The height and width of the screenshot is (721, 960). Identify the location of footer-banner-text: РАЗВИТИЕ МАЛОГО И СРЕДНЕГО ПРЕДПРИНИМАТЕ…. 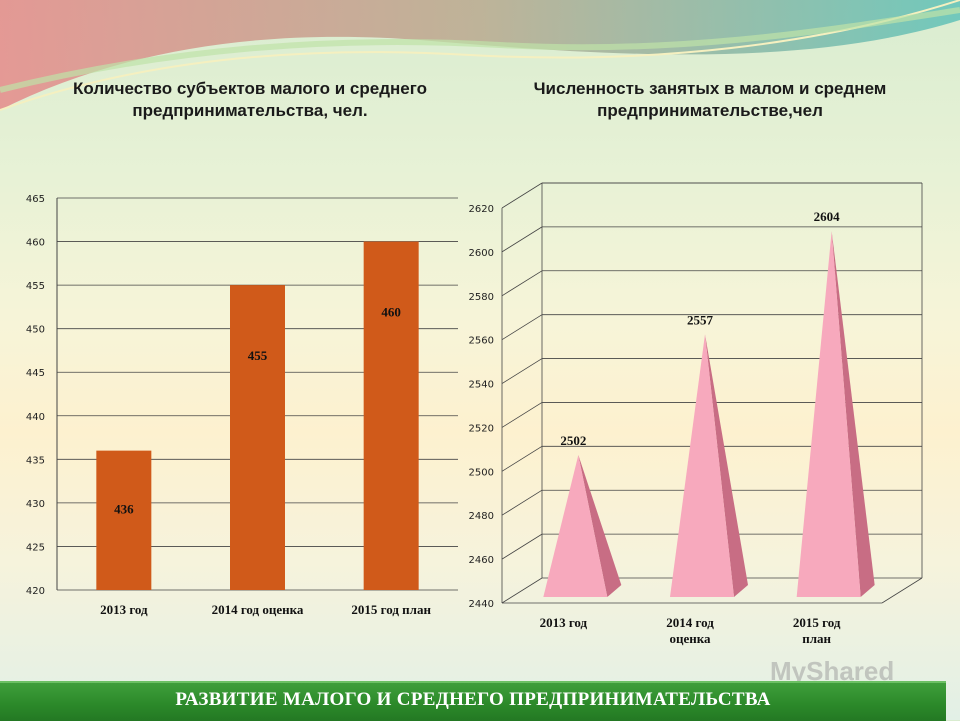
(473, 699).